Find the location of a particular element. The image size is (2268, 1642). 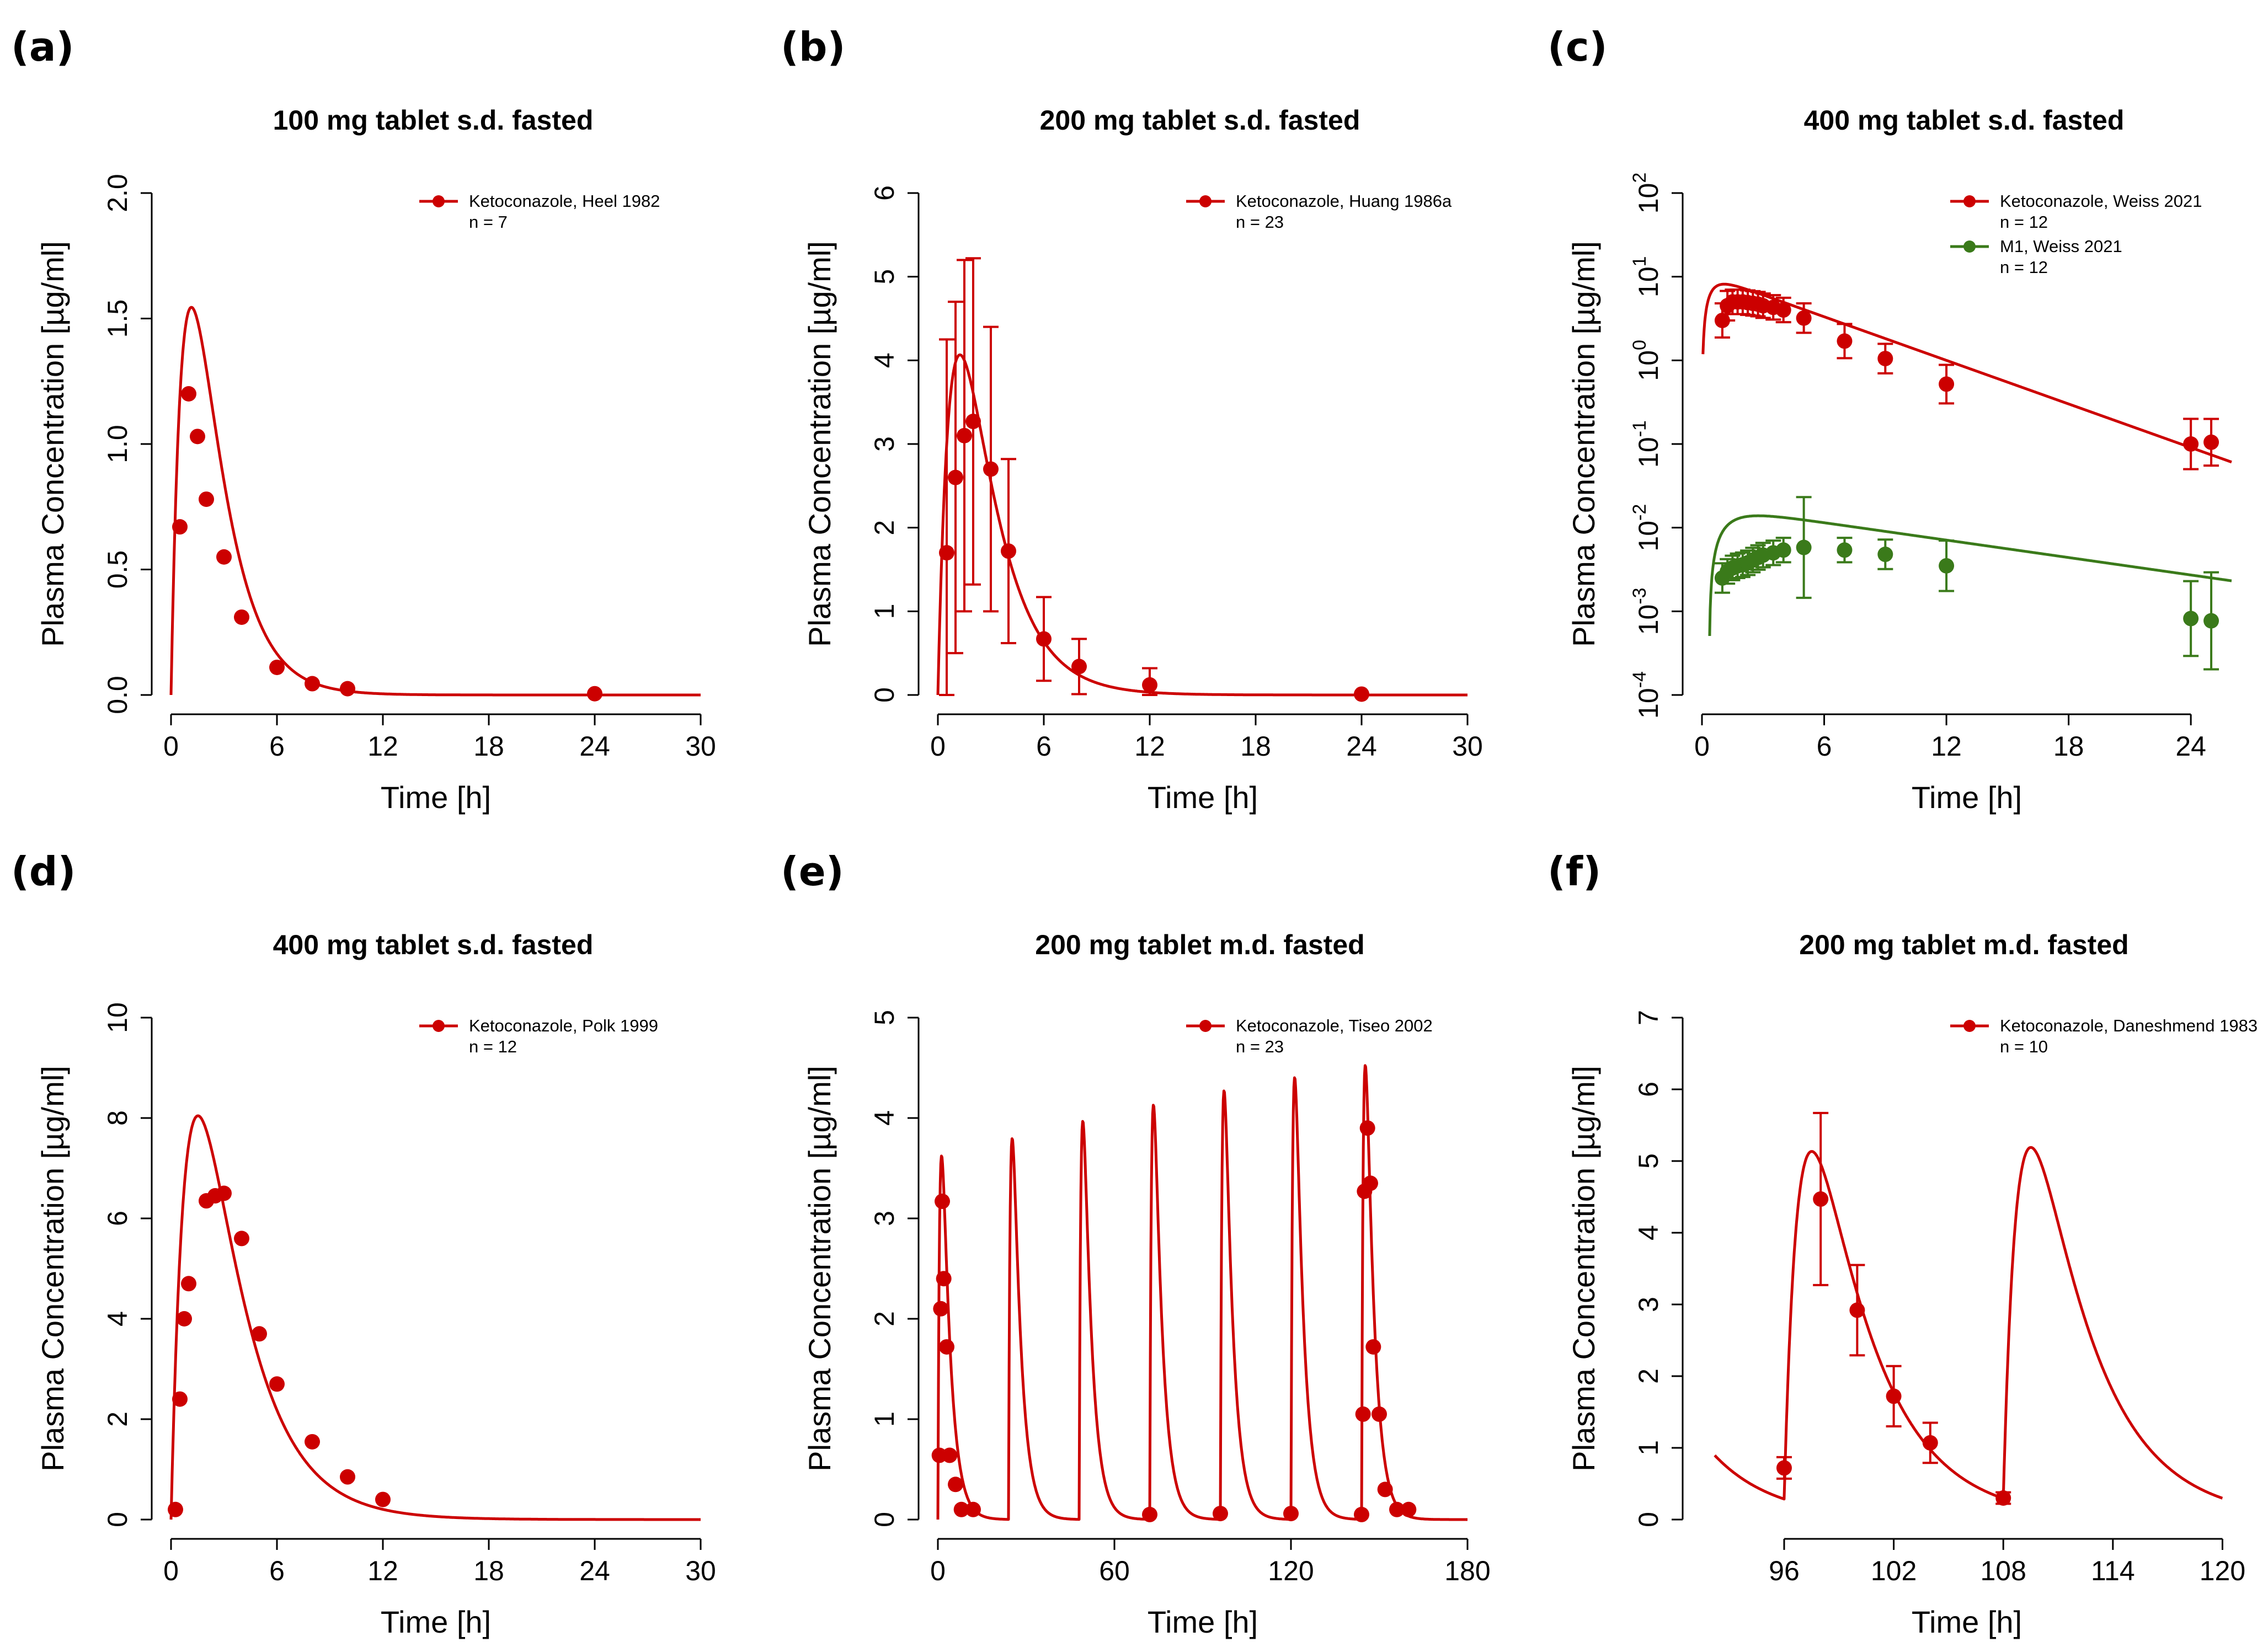

legend-n: n = 12 is located at coordinates (2024, 267).